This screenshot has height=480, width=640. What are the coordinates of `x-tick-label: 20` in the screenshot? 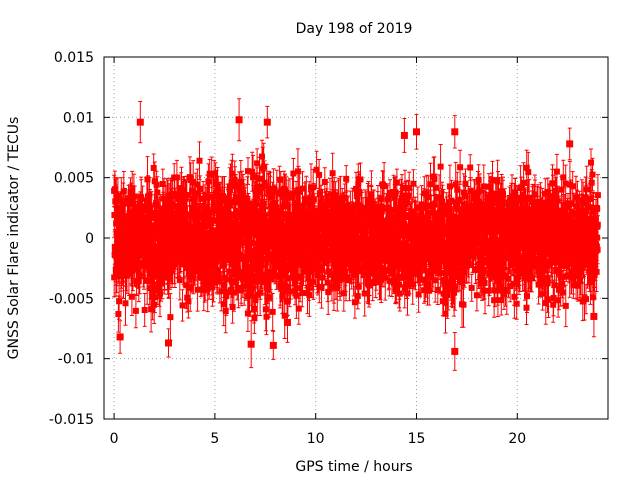 It's located at (517, 439).